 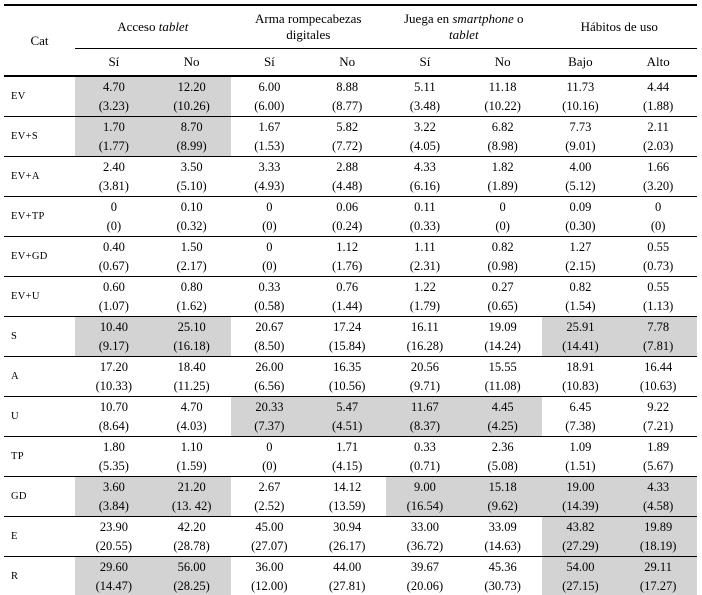 I want to click on mean-value: 1.09, so click(x=580, y=447).